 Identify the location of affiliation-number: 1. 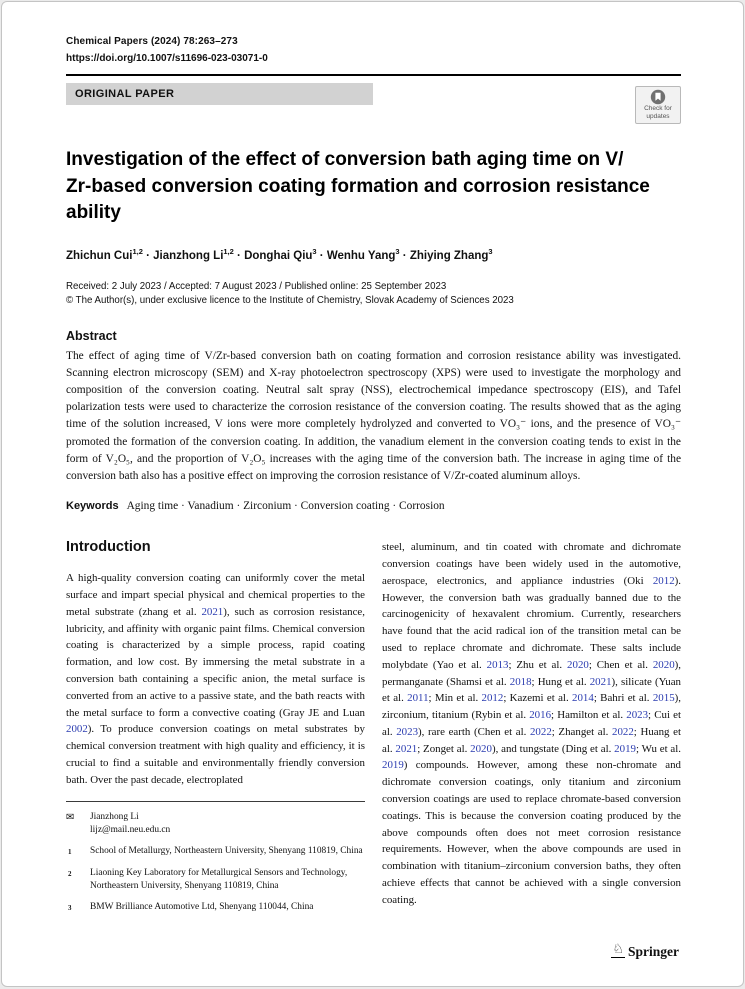
(70, 852).